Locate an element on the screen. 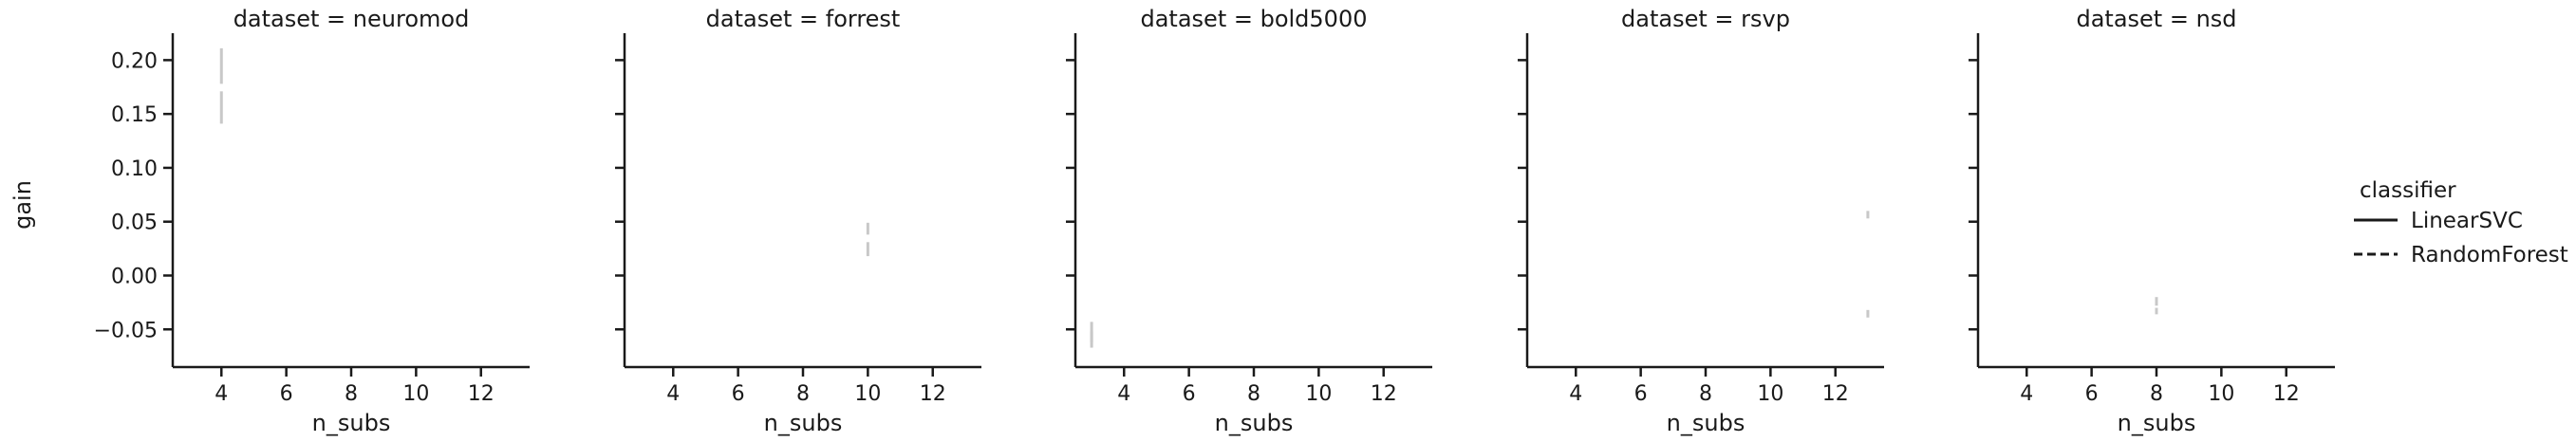 The image size is (2576, 442). facet-title: dataset = forrest is located at coordinates (803, 19).